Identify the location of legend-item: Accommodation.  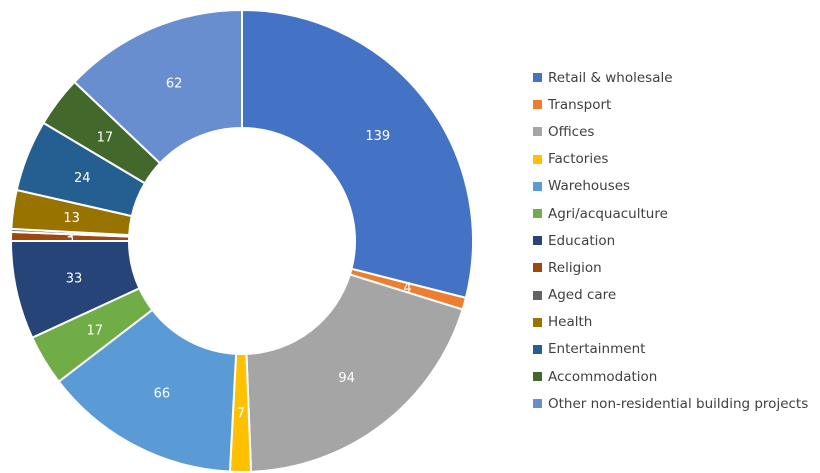
(675, 376).